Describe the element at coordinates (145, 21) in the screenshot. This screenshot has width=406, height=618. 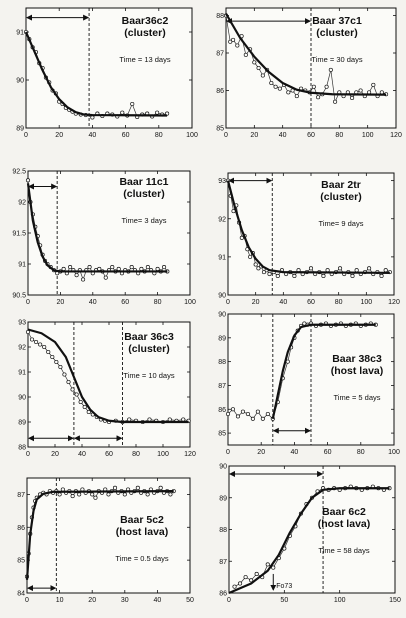
I see `panel-title: Baar36c2` at that location.